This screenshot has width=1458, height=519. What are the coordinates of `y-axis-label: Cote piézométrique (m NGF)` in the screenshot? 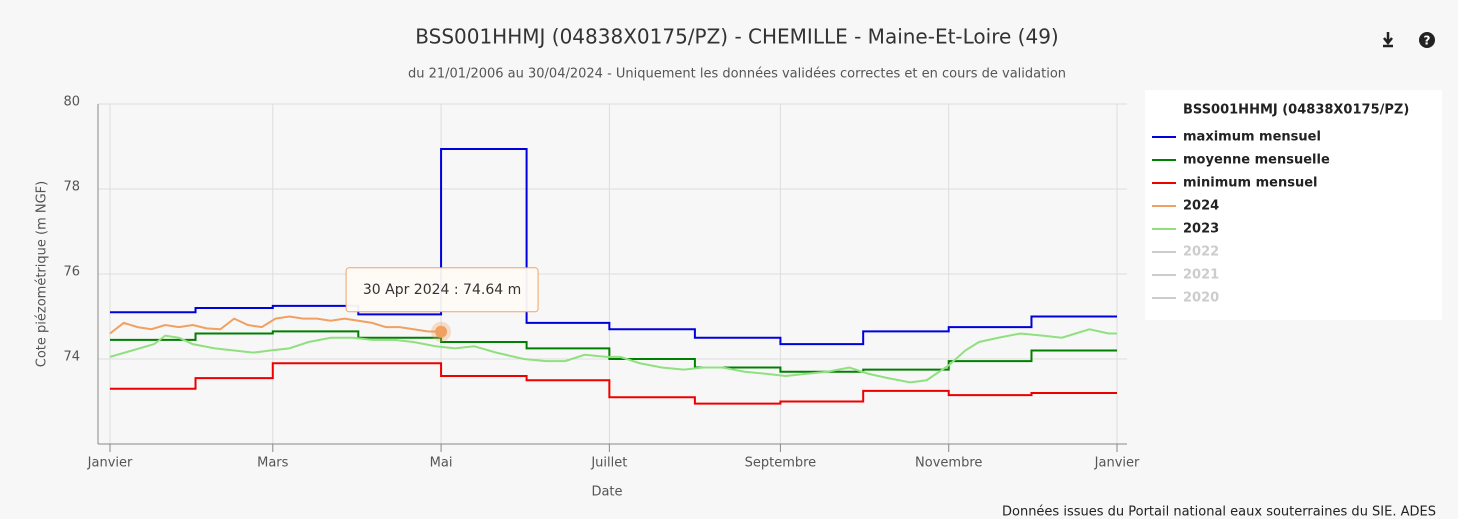 It's located at (42, 274).